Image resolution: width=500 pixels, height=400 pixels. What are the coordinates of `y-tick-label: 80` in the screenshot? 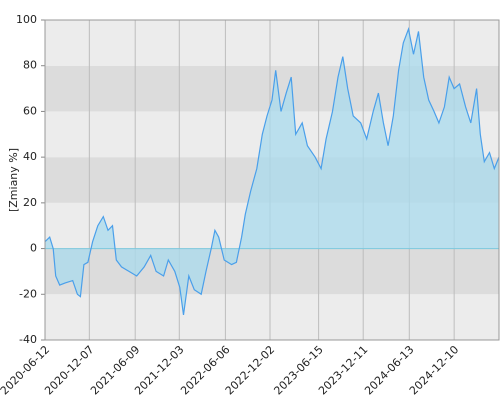 It's located at (30, 65).